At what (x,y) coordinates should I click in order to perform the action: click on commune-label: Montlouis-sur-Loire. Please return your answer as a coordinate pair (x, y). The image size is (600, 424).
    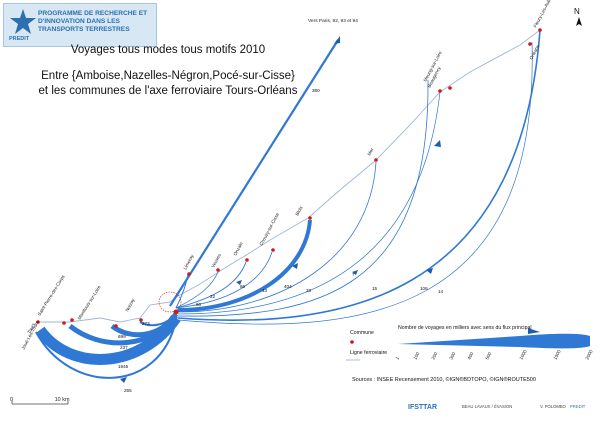
    Looking at the image, I should click on (89, 302).